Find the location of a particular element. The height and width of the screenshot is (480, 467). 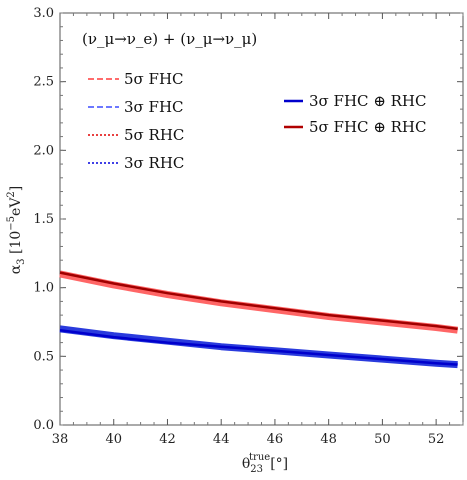

y-tick-label: 3.0 is located at coordinates (43, 13).